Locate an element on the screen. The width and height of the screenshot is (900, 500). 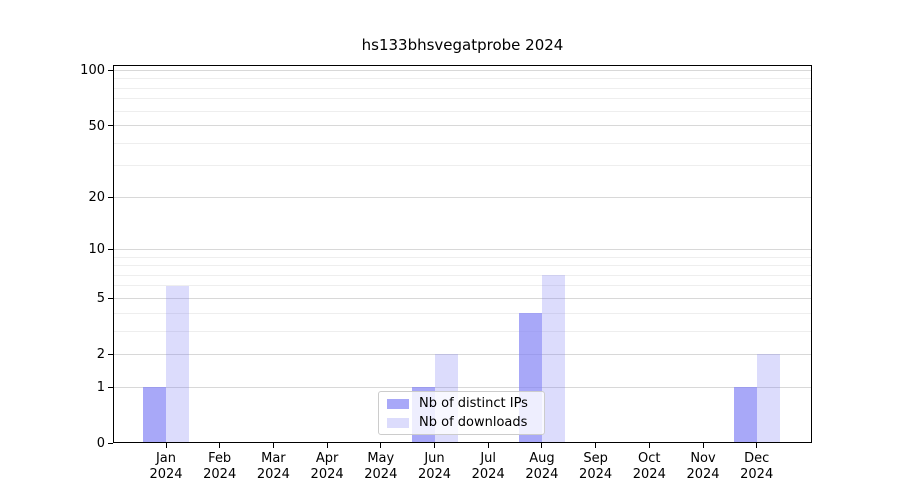
legend-swatch-downloads is located at coordinates (398, 422).